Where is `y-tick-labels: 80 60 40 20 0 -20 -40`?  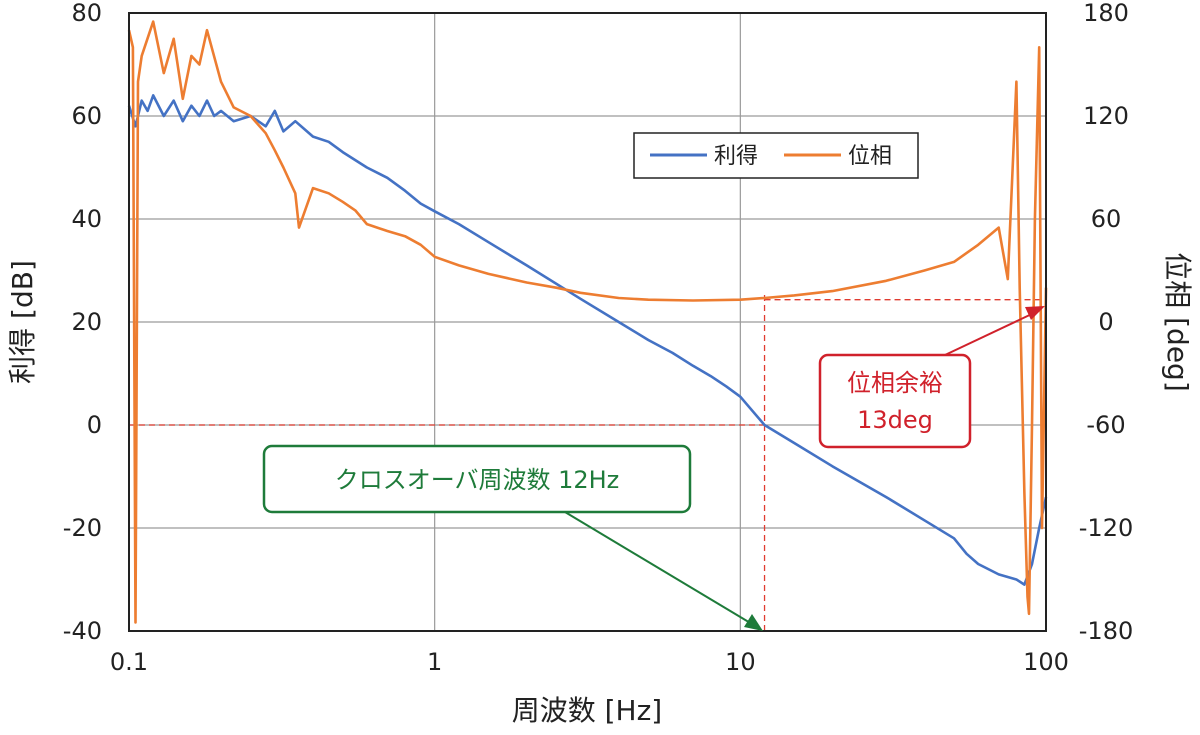
y-tick-labels: 80 60 40 20 0 -20 -40 is located at coordinates (82, 322).